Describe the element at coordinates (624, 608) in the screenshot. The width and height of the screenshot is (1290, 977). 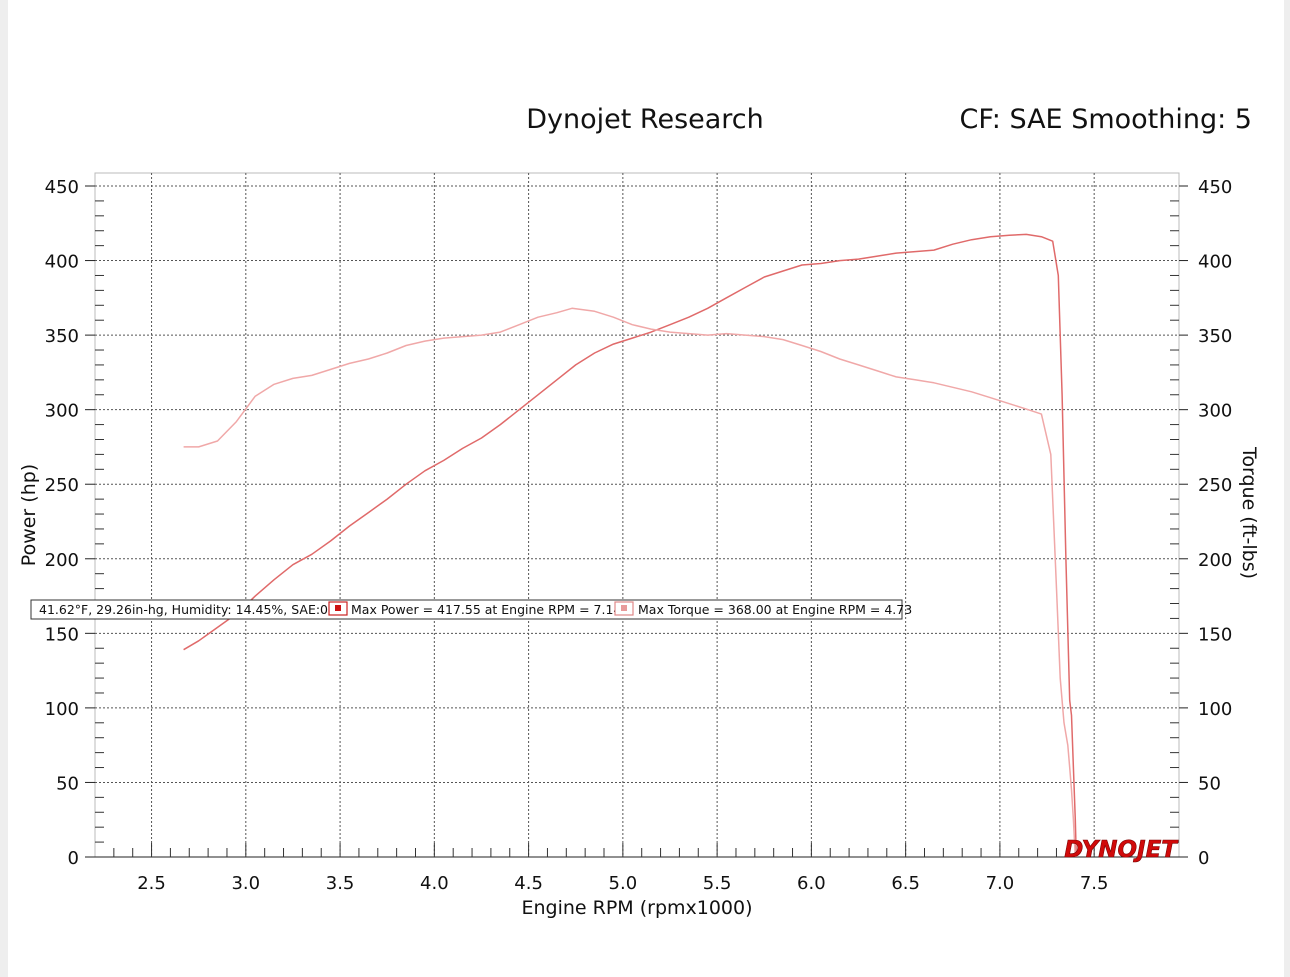
I see `legend-torque-marker` at that location.